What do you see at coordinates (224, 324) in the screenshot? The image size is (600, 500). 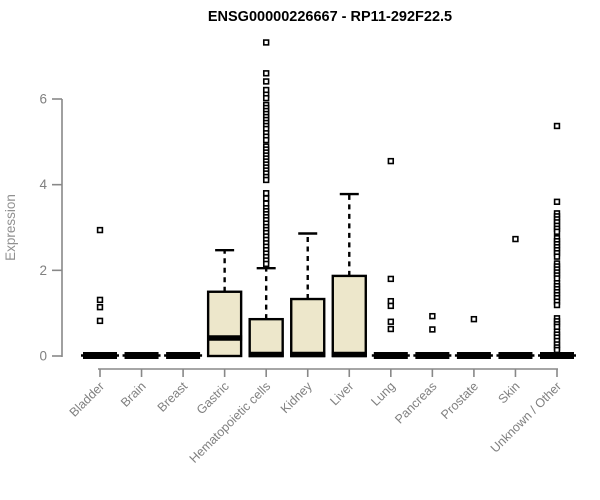 I see `box-gastric` at bounding box center [224, 324].